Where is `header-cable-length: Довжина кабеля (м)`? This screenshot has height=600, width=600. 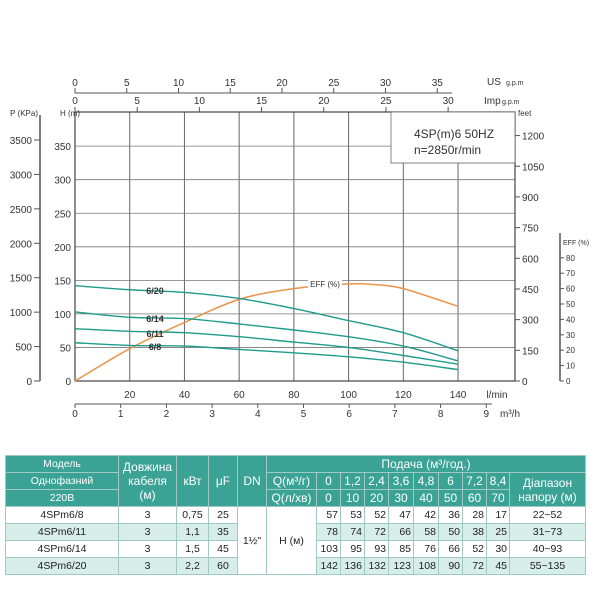
header-cable-length: Довжина кабеля (м) is located at coordinates (147, 481).